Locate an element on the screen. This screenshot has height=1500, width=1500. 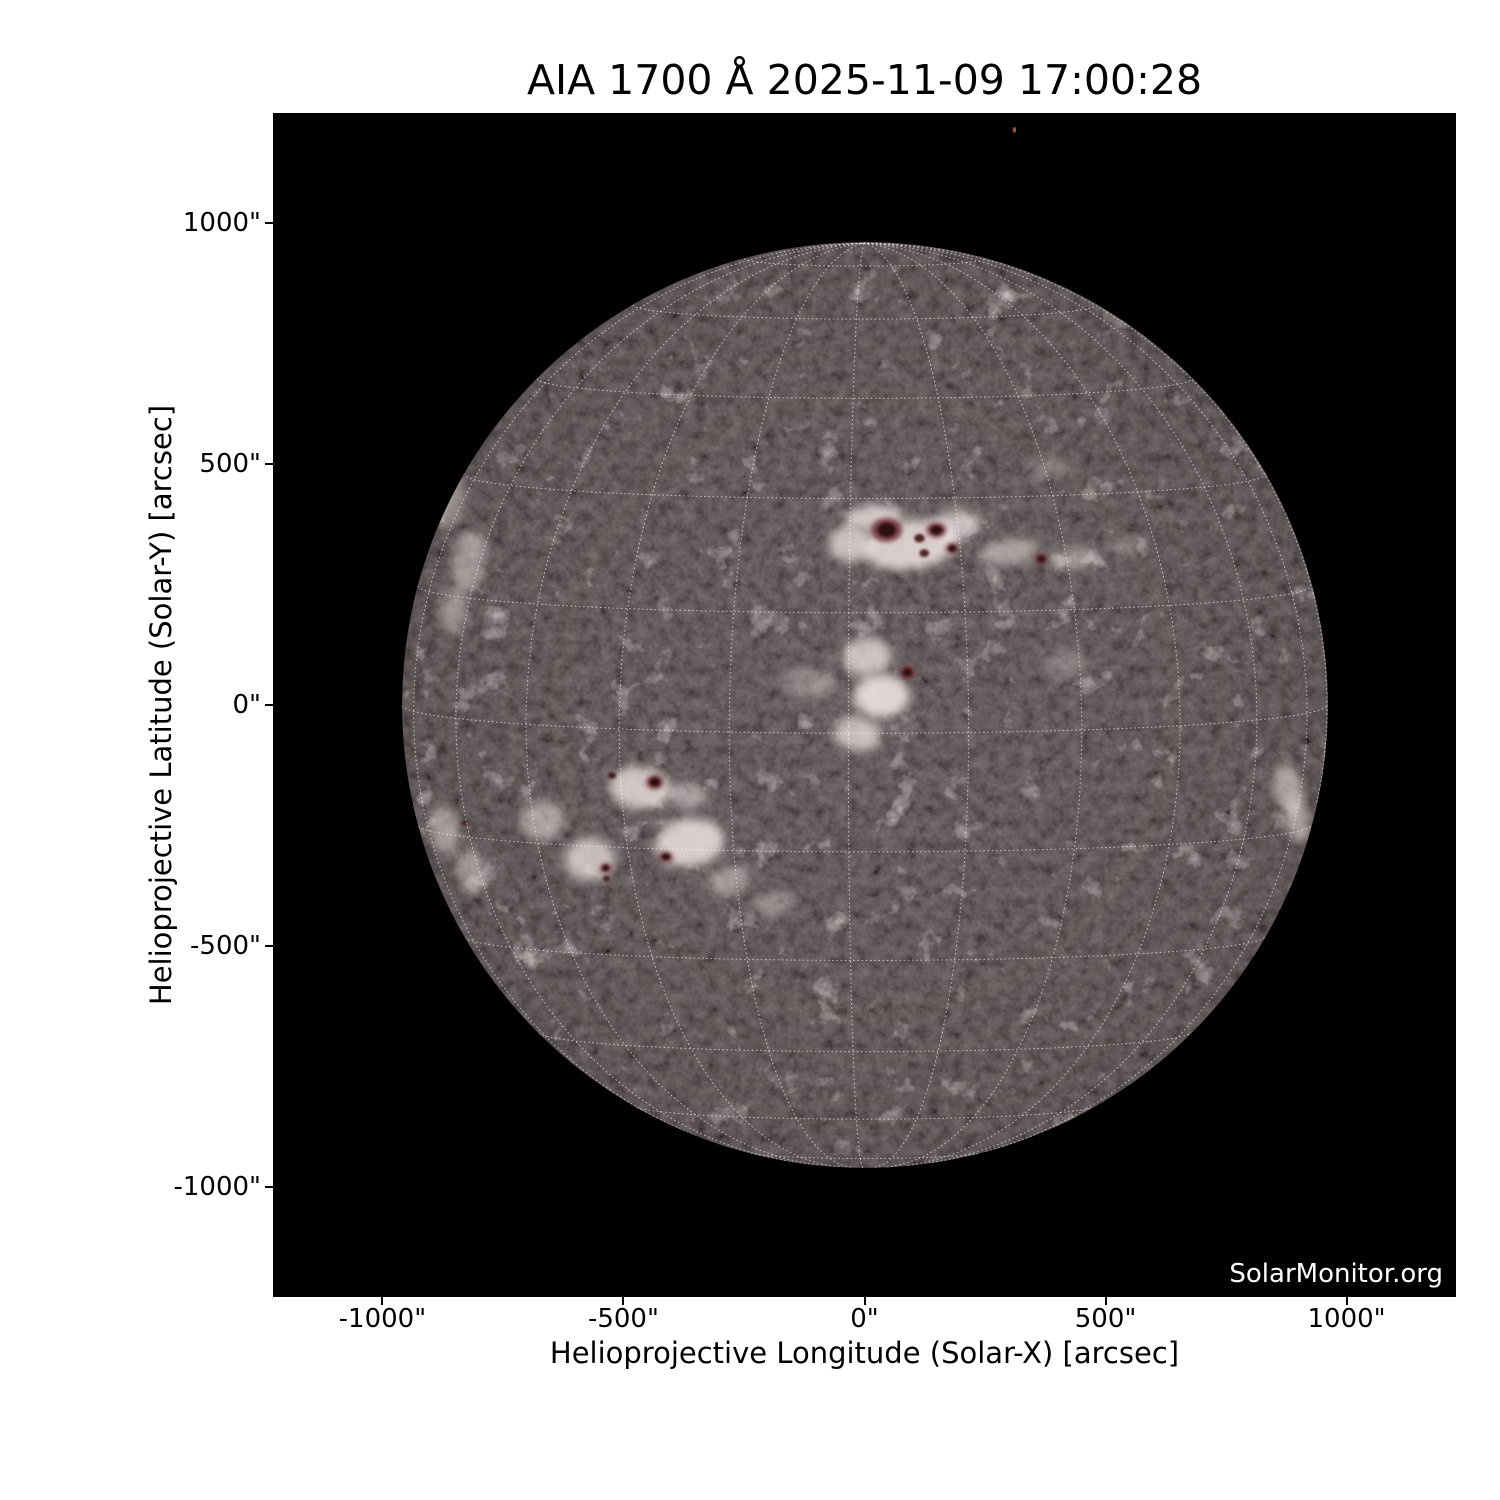
image-artifact-dot is located at coordinates (1014, 130).